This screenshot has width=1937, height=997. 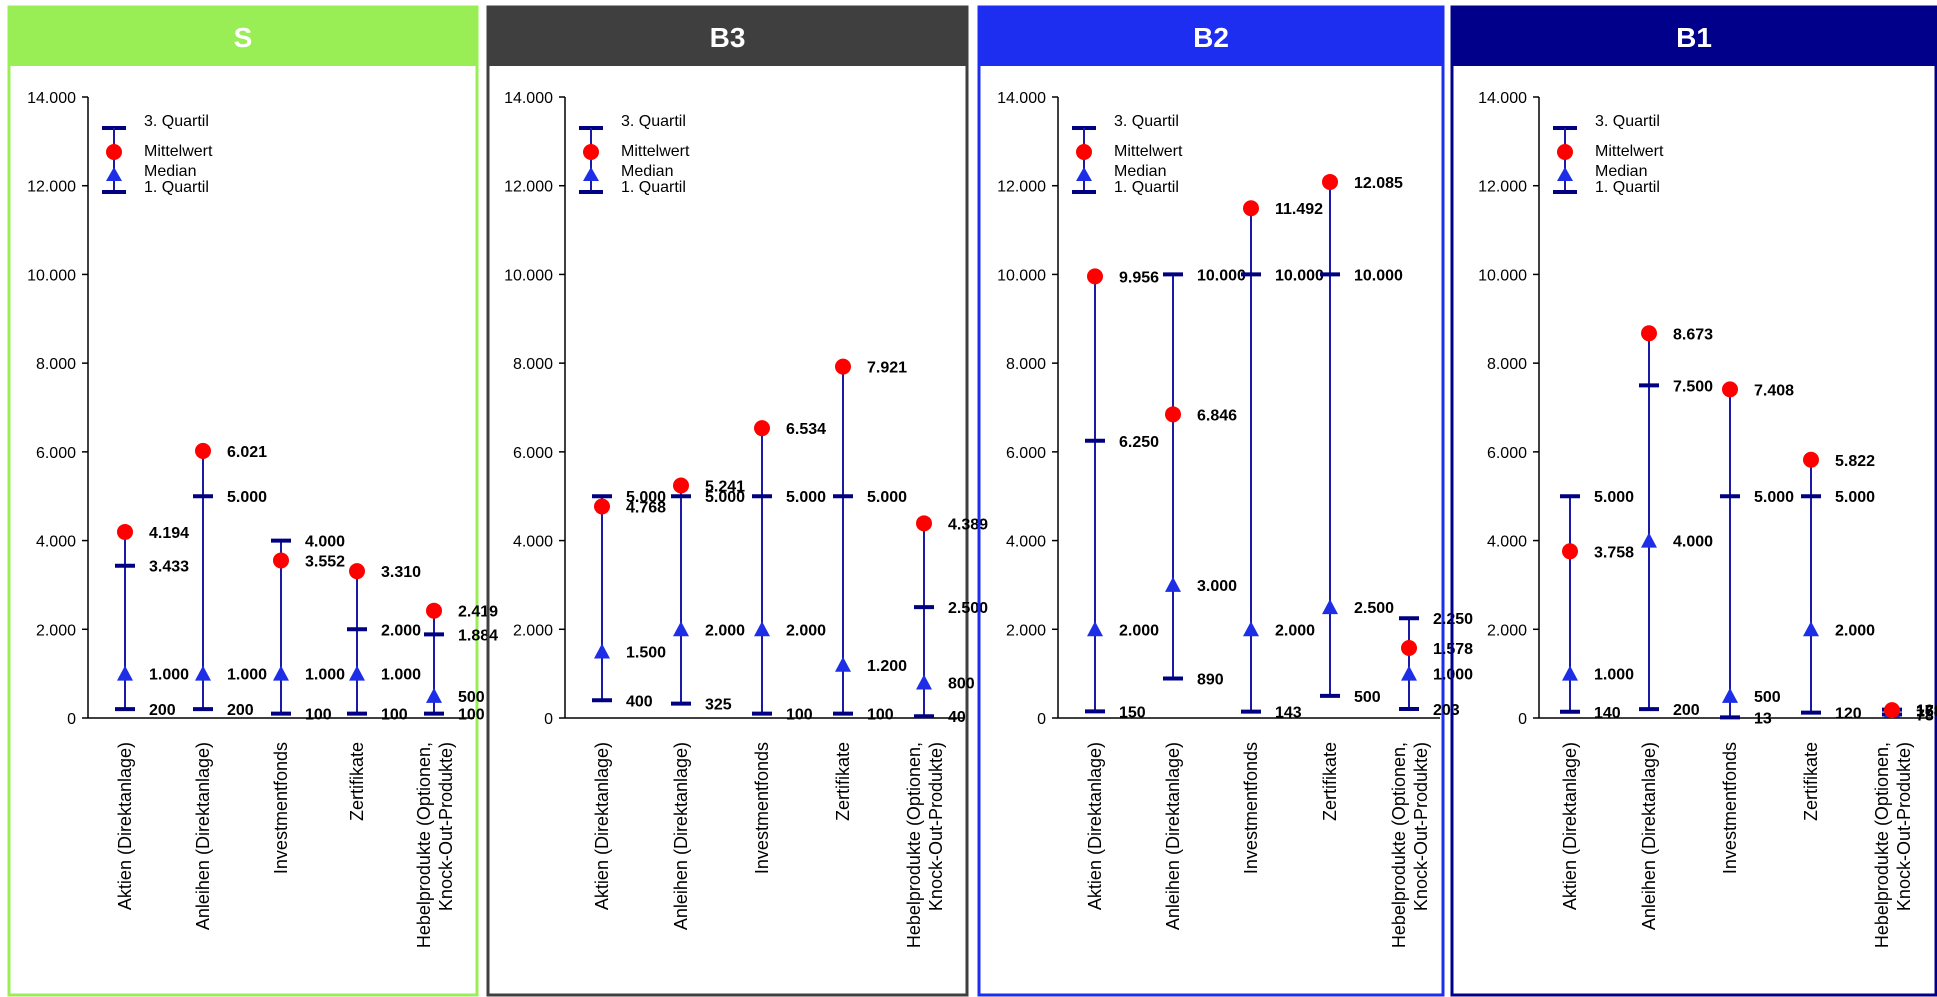 I want to click on mean-data-label: 4.389, so click(x=968, y=524).